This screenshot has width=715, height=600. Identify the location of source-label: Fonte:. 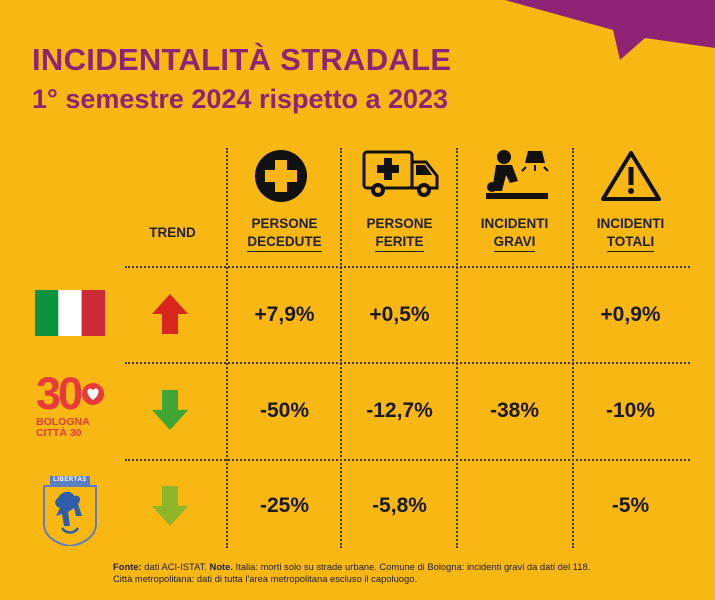
(127, 566).